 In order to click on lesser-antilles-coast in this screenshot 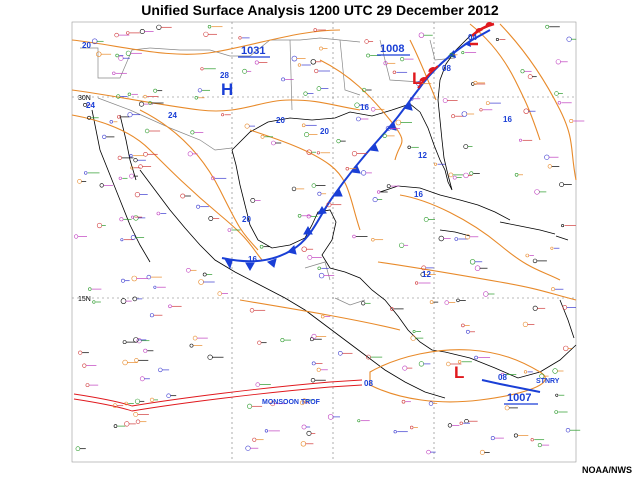, I will do `click(567, 319)`.